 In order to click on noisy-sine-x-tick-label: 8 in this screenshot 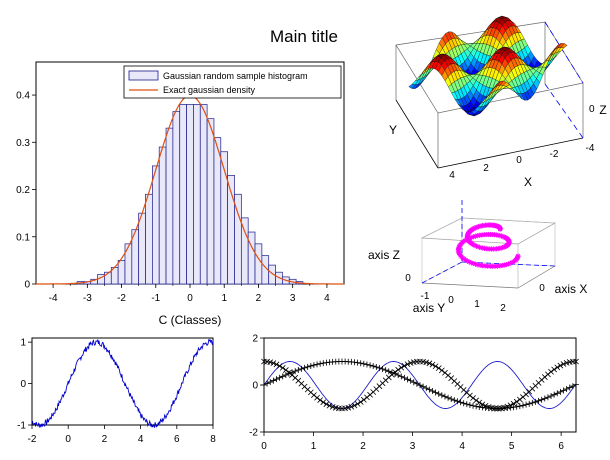, I will do `click(213, 439)`.